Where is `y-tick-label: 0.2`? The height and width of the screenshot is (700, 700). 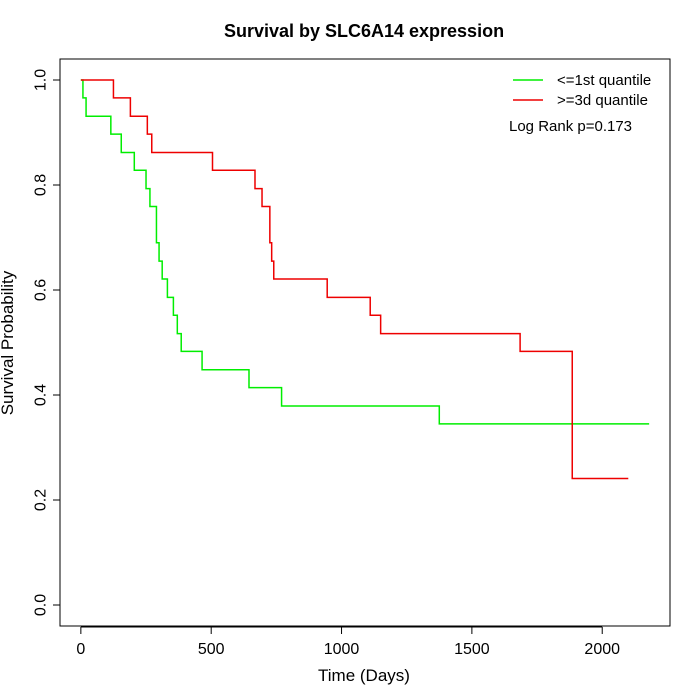
y-tick-label: 0.2 is located at coordinates (41, 500).